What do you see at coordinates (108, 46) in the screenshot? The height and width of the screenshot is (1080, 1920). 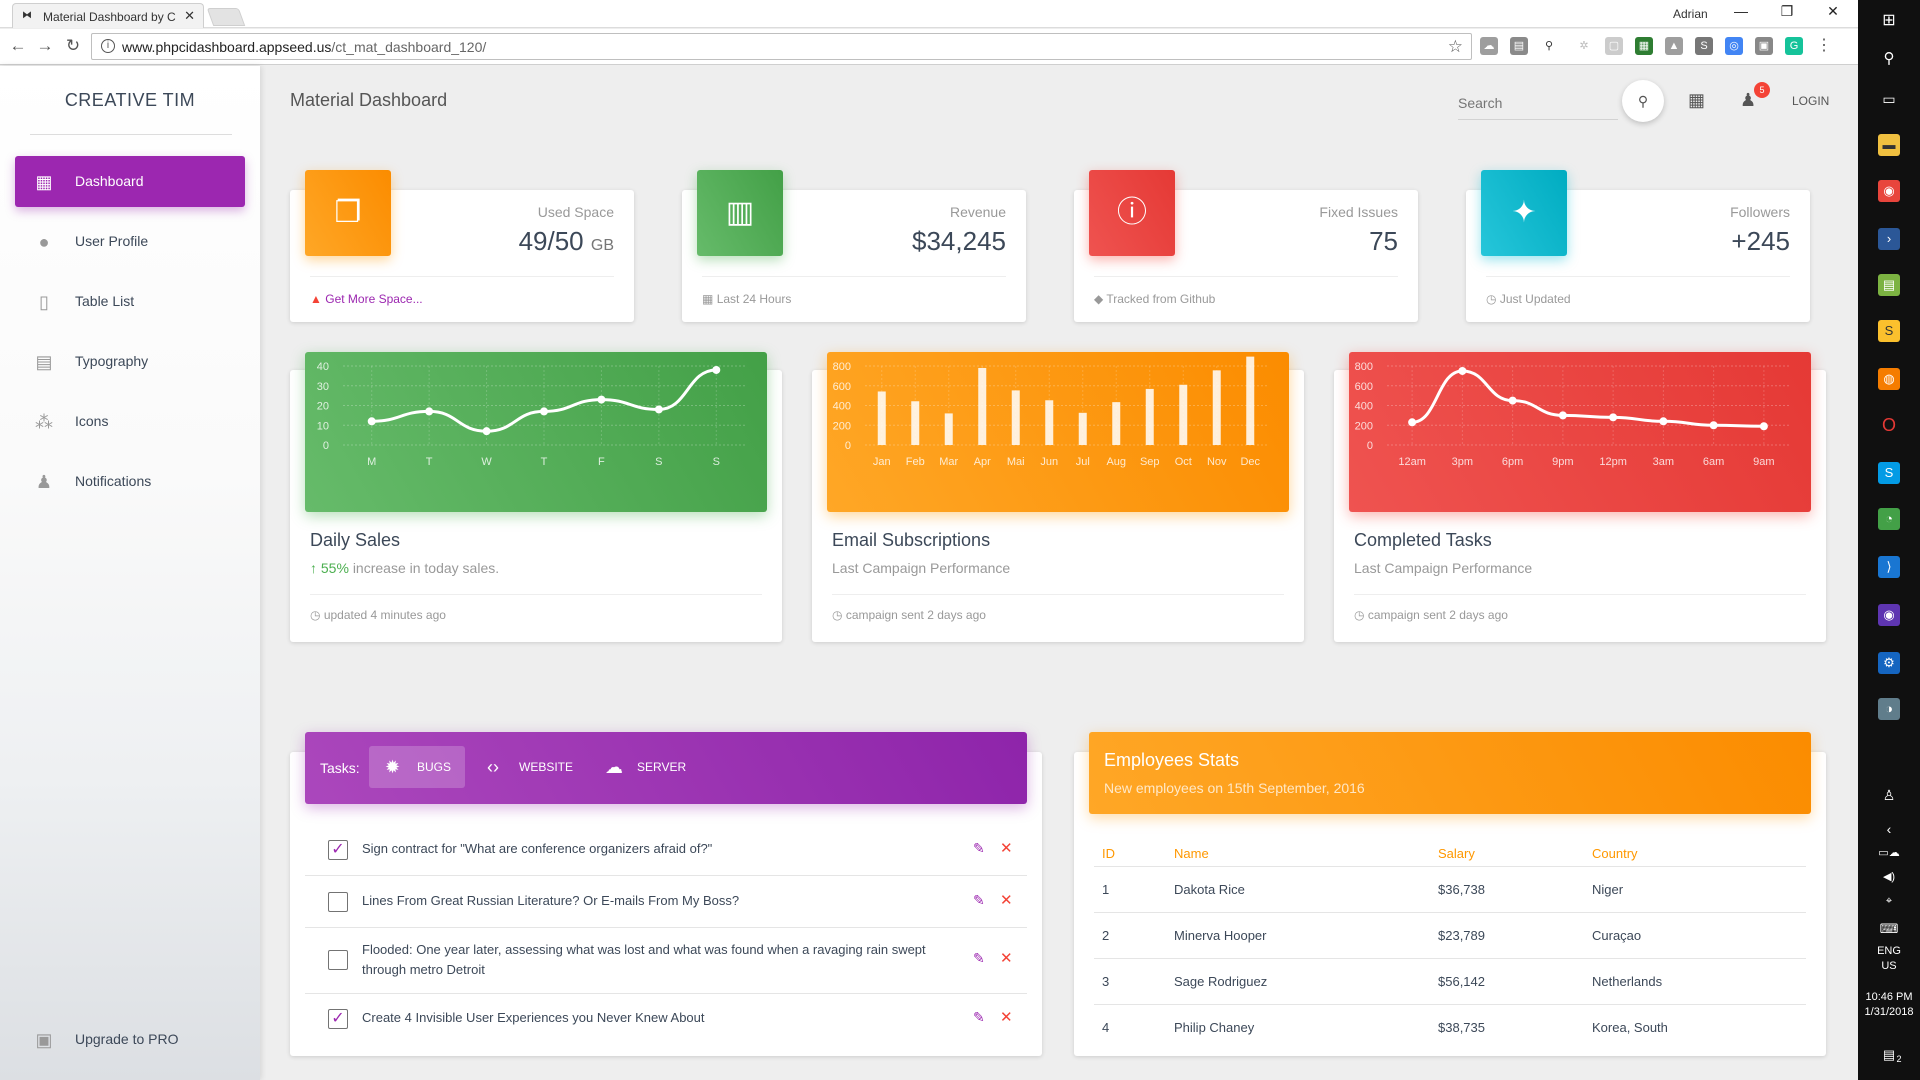 I see `info-icon: i` at bounding box center [108, 46].